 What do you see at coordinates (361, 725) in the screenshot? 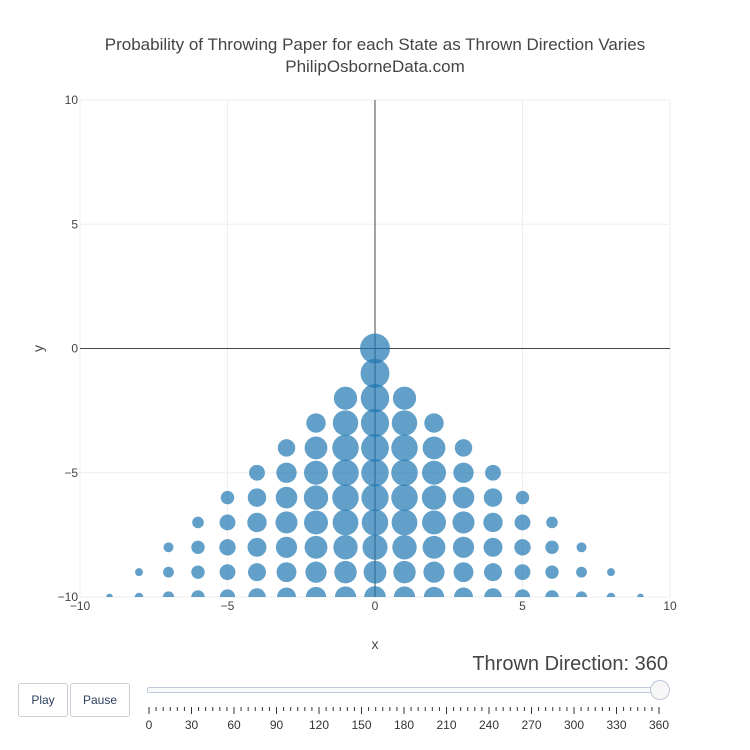
I see `slider-tick-label: 150` at bounding box center [361, 725].